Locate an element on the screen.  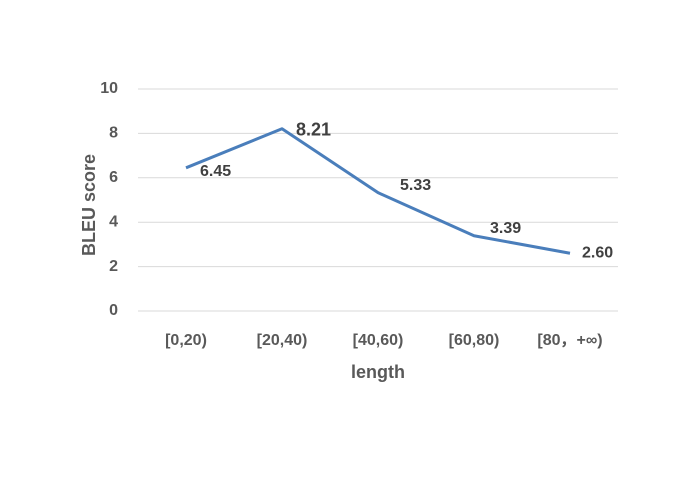
x-tick-label: [20,40) is located at coordinates (282, 340).